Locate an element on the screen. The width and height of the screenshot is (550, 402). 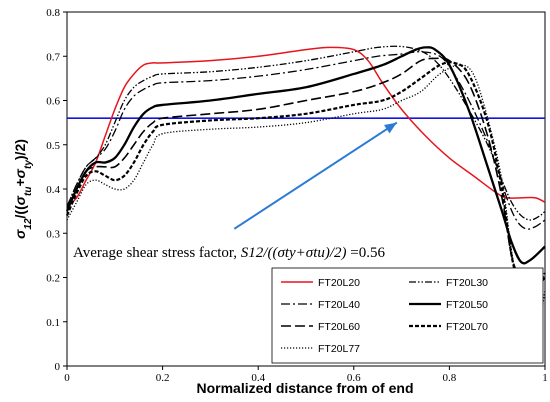
legend-label-ft20l20: FT20L20 is located at coordinates (339, 283).